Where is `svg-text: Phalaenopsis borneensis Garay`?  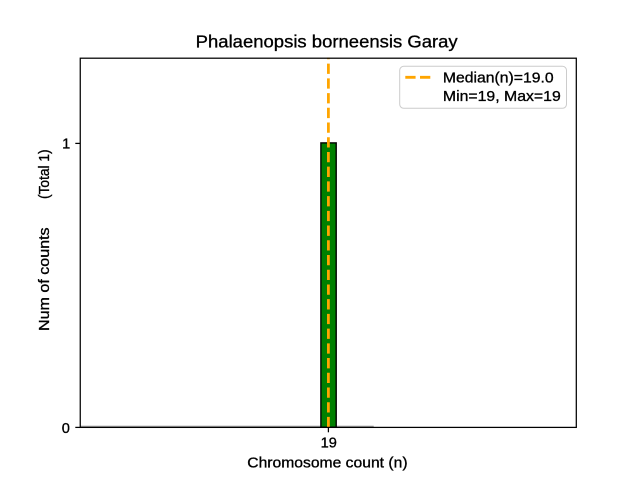
svg-text: Phalaenopsis borneensis Garay is located at coordinates (327, 42).